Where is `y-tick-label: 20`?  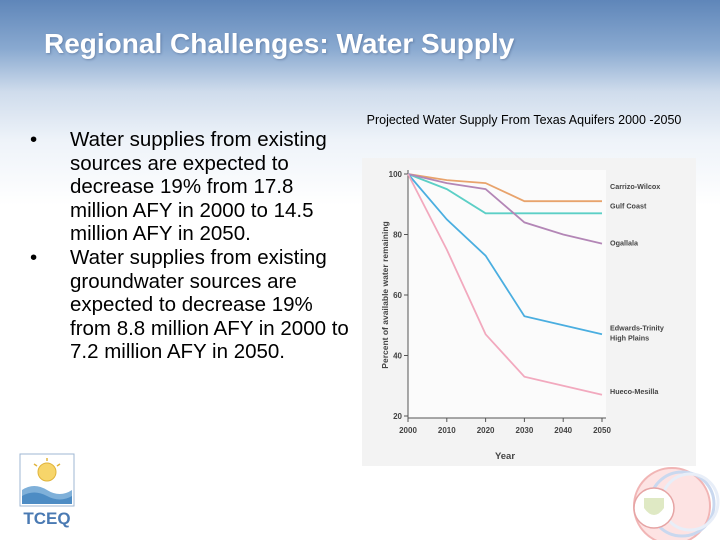
y-tick-label: 20 is located at coordinates (397, 416).